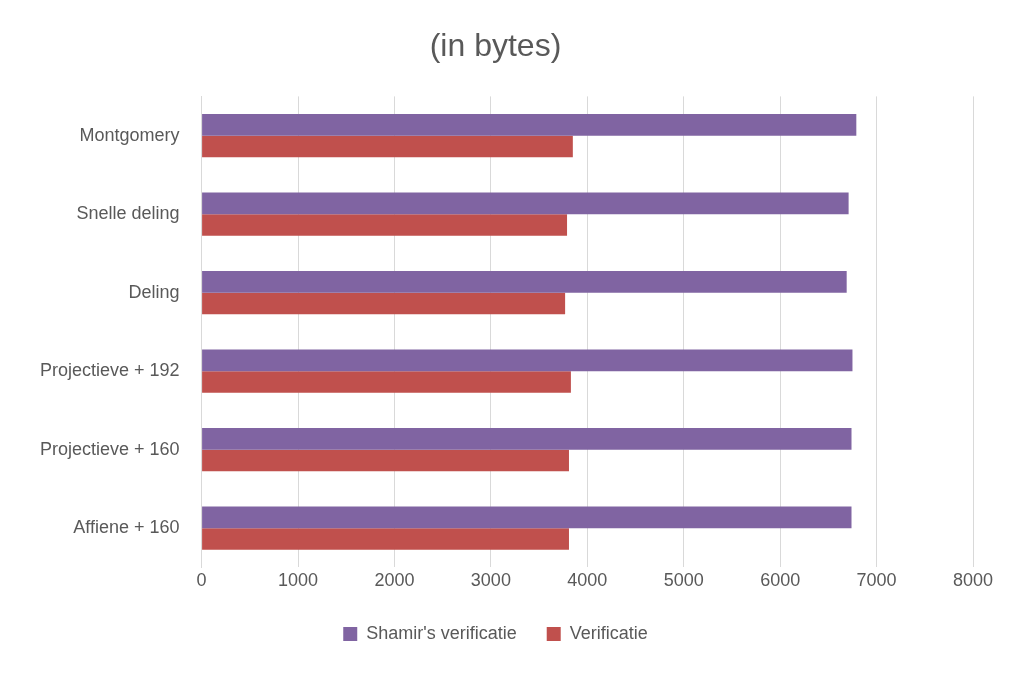 This screenshot has width=1015, height=675. What do you see at coordinates (126, 527) in the screenshot?
I see `y-tick-label: Affiene + 160` at bounding box center [126, 527].